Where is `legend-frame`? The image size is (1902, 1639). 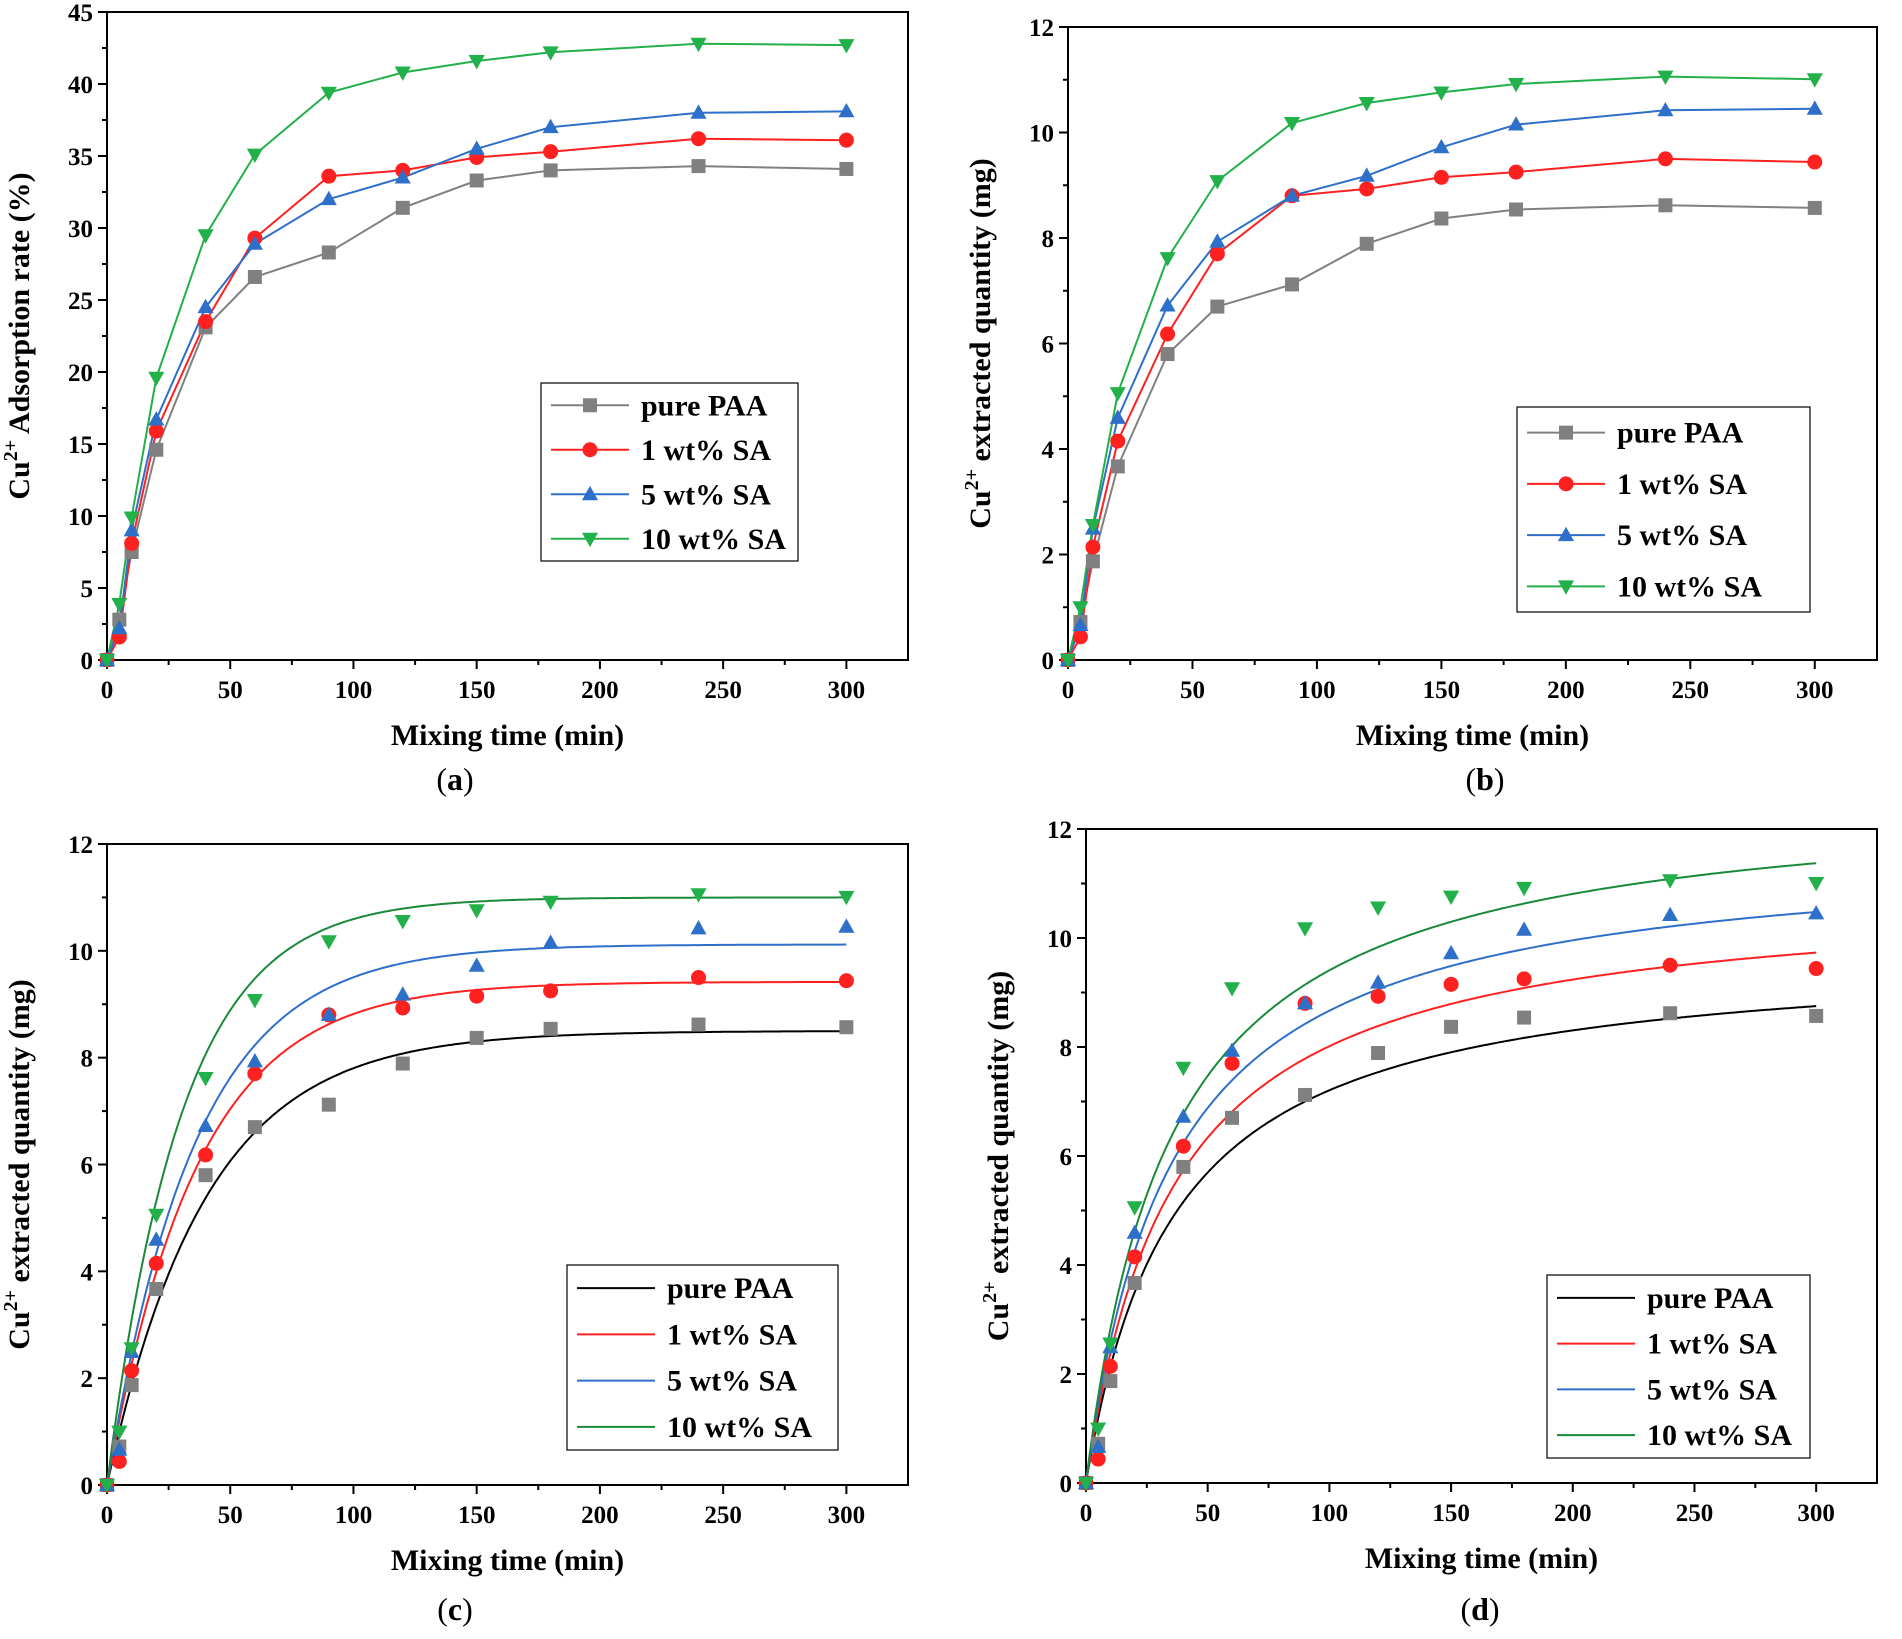 legend-frame is located at coordinates (669, 472).